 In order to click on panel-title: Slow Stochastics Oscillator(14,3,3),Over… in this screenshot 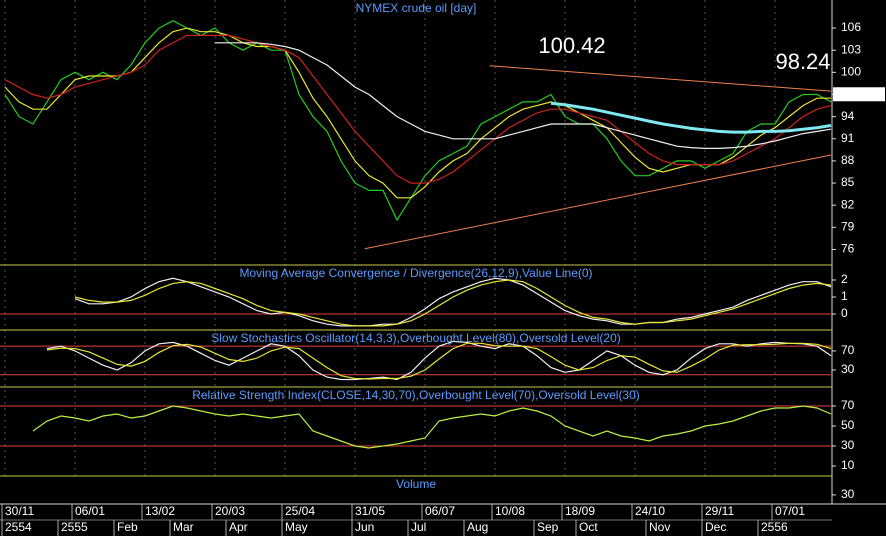, I will do `click(416, 338)`.